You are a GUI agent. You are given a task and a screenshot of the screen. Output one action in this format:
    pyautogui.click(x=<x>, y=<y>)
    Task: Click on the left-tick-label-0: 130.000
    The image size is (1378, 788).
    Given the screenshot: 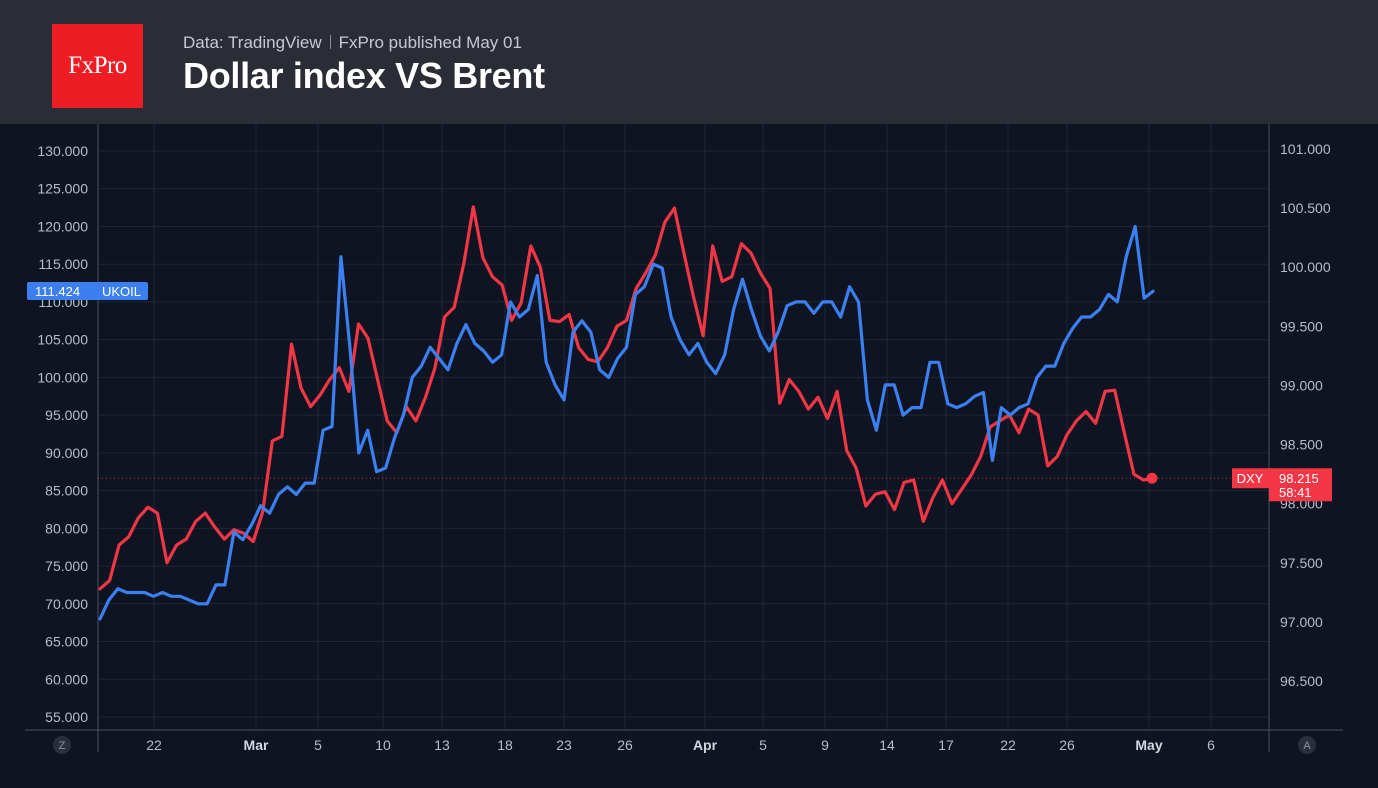 What is the action you would take?
    pyautogui.click(x=62, y=151)
    